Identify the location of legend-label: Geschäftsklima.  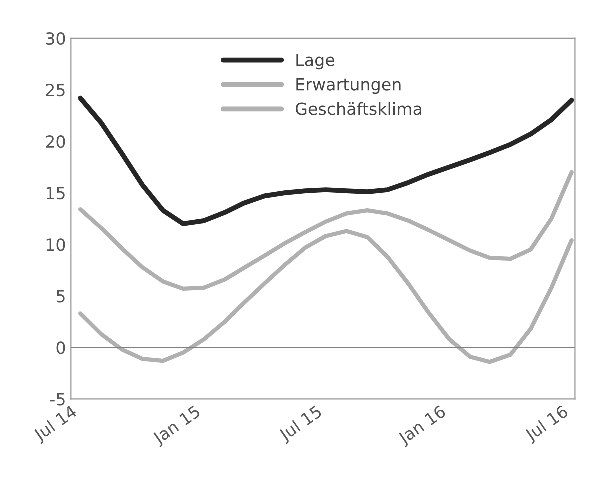
(359, 109).